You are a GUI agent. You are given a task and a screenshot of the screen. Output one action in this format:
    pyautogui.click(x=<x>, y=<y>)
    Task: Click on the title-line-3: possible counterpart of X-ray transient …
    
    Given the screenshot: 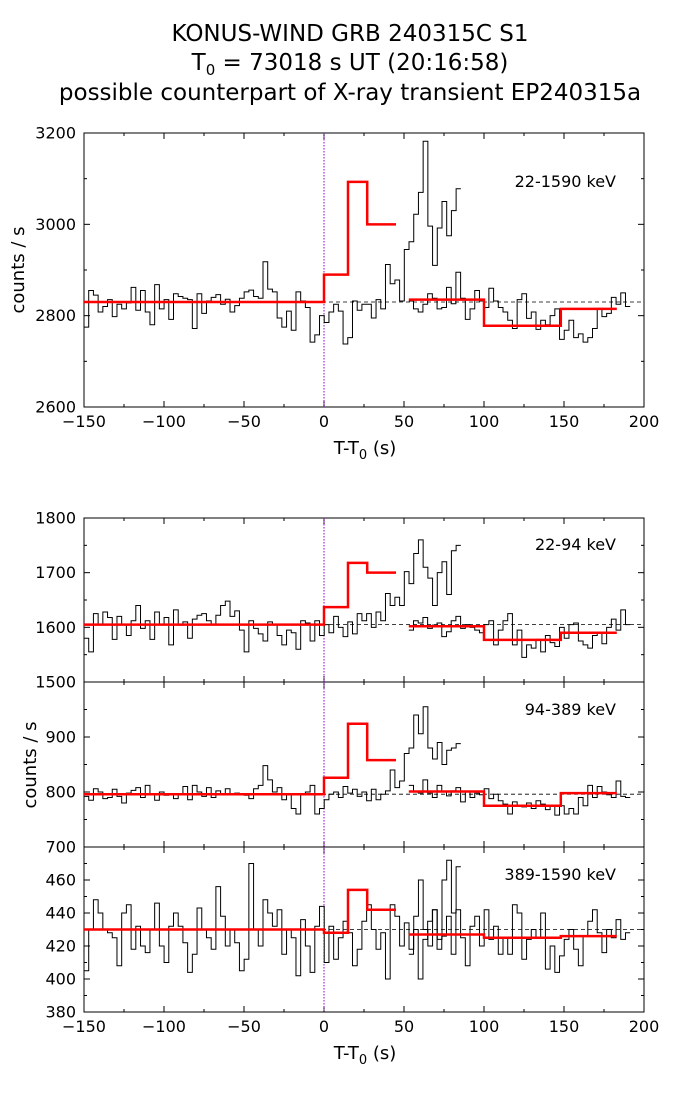 What is the action you would take?
    pyautogui.click(x=350, y=93)
    